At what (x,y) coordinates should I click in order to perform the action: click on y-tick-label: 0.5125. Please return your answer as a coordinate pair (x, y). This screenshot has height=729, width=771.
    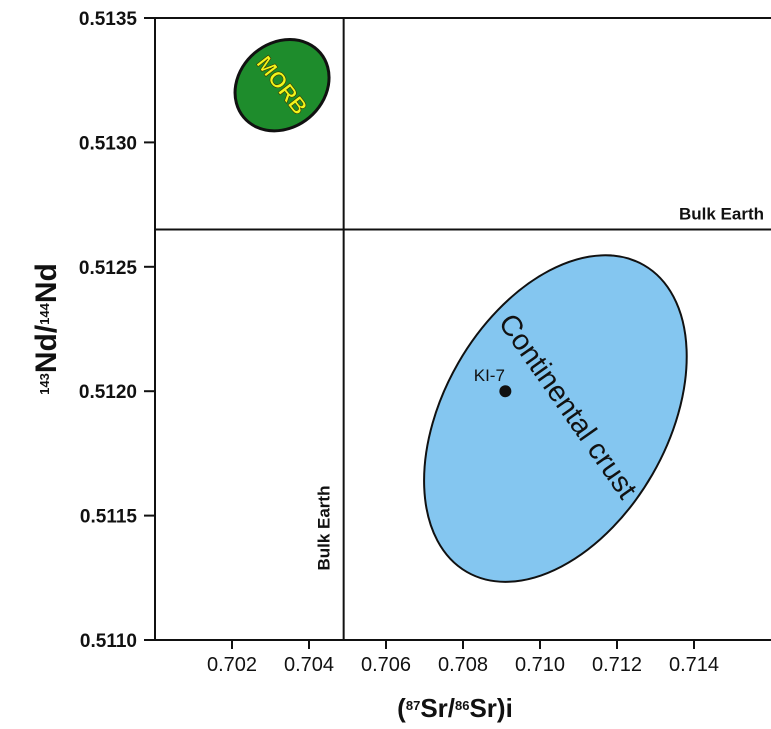
    Looking at the image, I should click on (108, 268).